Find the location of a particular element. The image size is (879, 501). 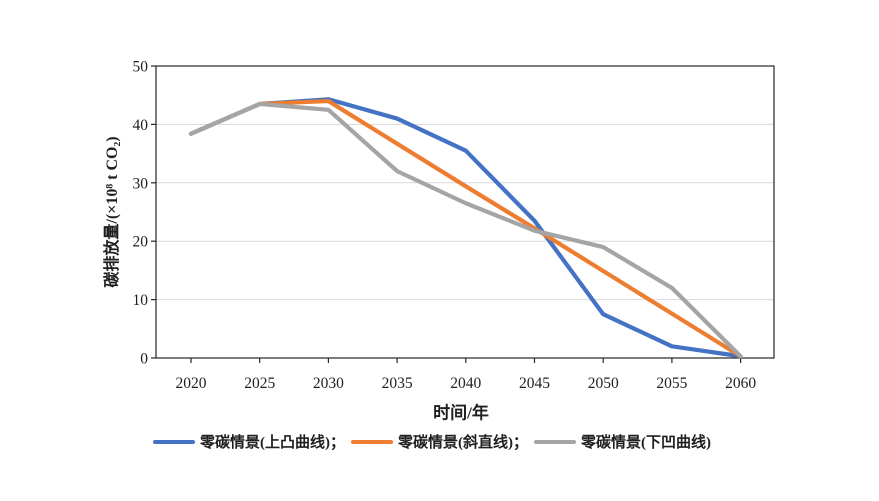

legend-item-straight: 零碳情景(斜直线)； is located at coordinates (439, 441).